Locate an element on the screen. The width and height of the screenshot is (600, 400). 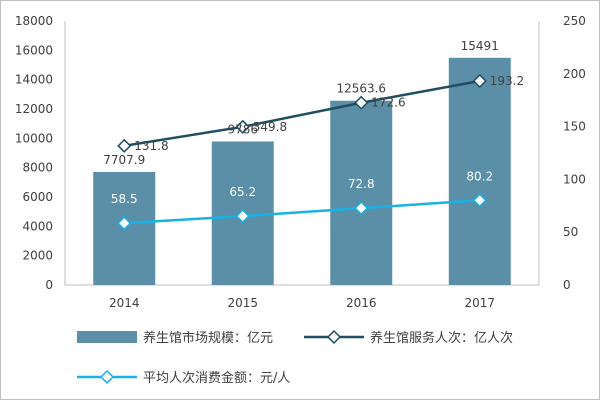
bar-value-label: 7707.9 is located at coordinates (124, 160).